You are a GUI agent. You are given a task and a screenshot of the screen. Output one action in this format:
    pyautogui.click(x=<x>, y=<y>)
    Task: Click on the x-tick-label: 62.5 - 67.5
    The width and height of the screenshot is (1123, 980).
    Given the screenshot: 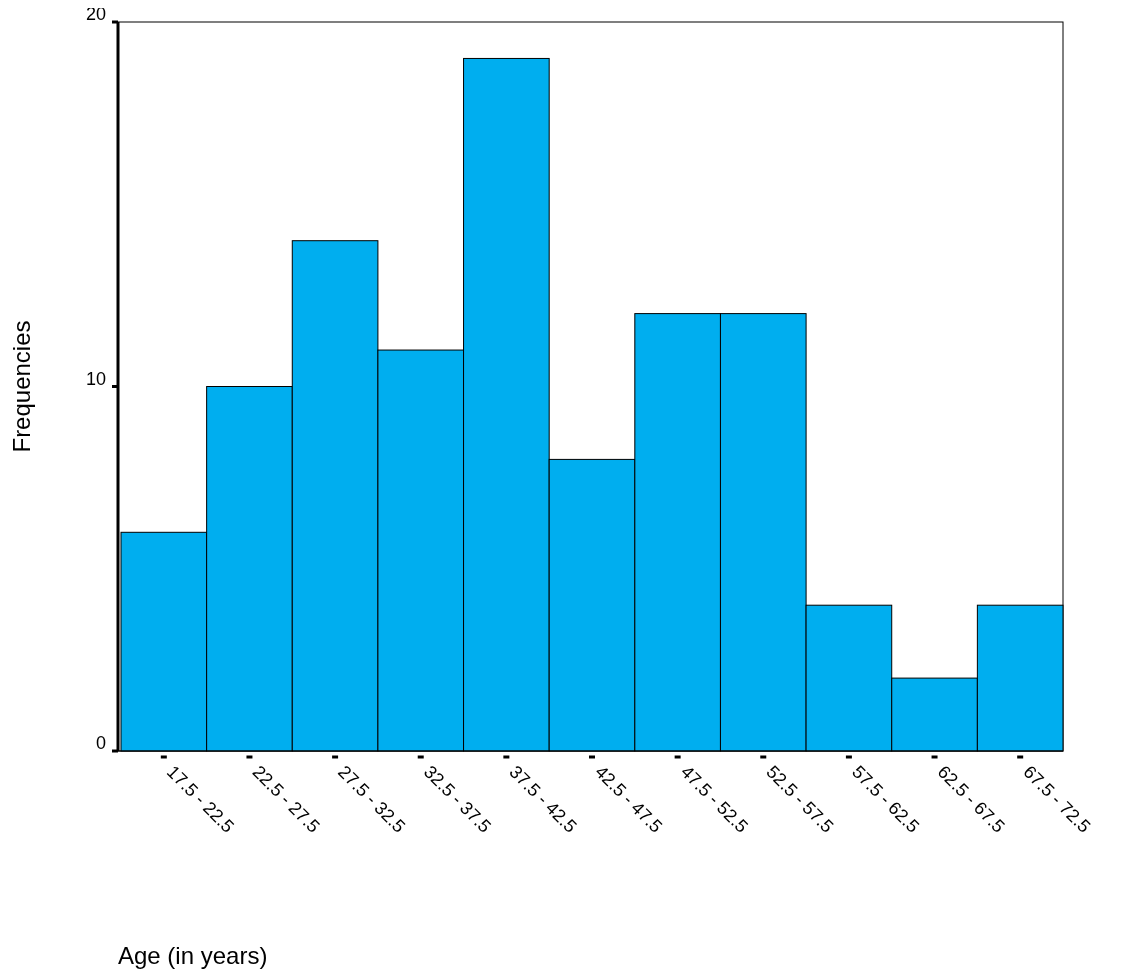 What is the action you would take?
    pyautogui.click(x=971, y=799)
    